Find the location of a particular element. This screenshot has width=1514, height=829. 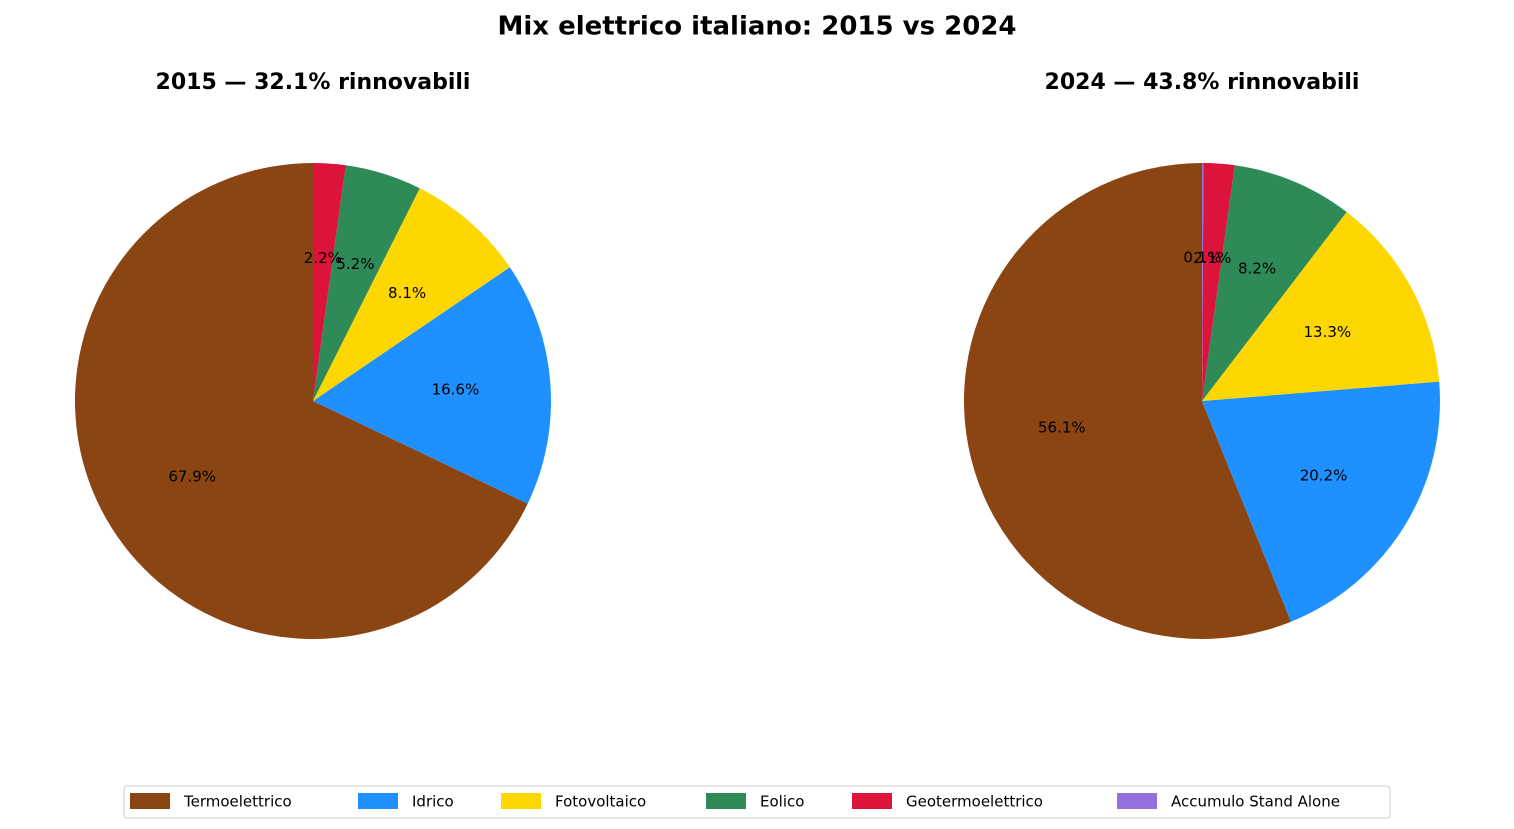

slice-label: 56.1% is located at coordinates (1062, 428).